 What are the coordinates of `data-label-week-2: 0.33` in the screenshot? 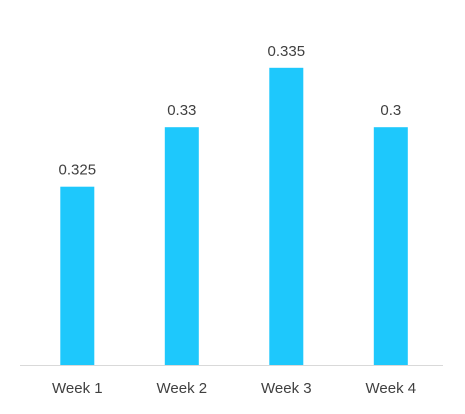 It's located at (181, 110).